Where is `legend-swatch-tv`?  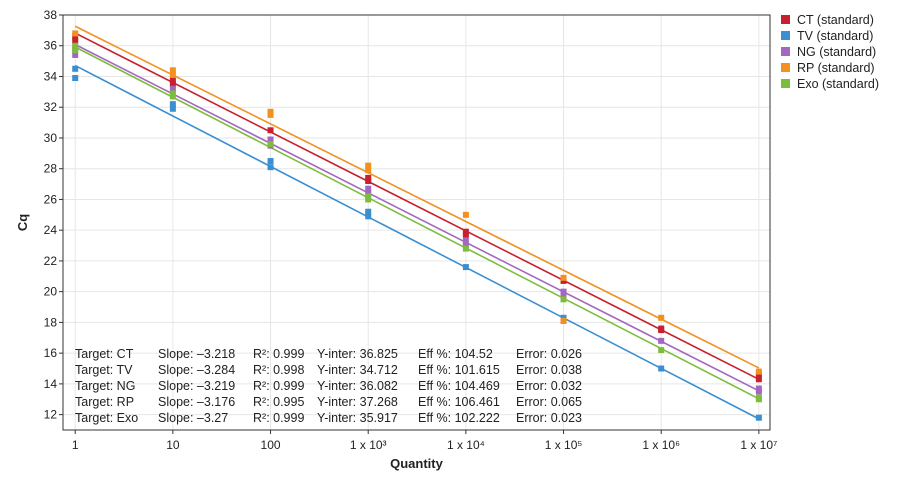 legend-swatch-tv is located at coordinates (785, 35).